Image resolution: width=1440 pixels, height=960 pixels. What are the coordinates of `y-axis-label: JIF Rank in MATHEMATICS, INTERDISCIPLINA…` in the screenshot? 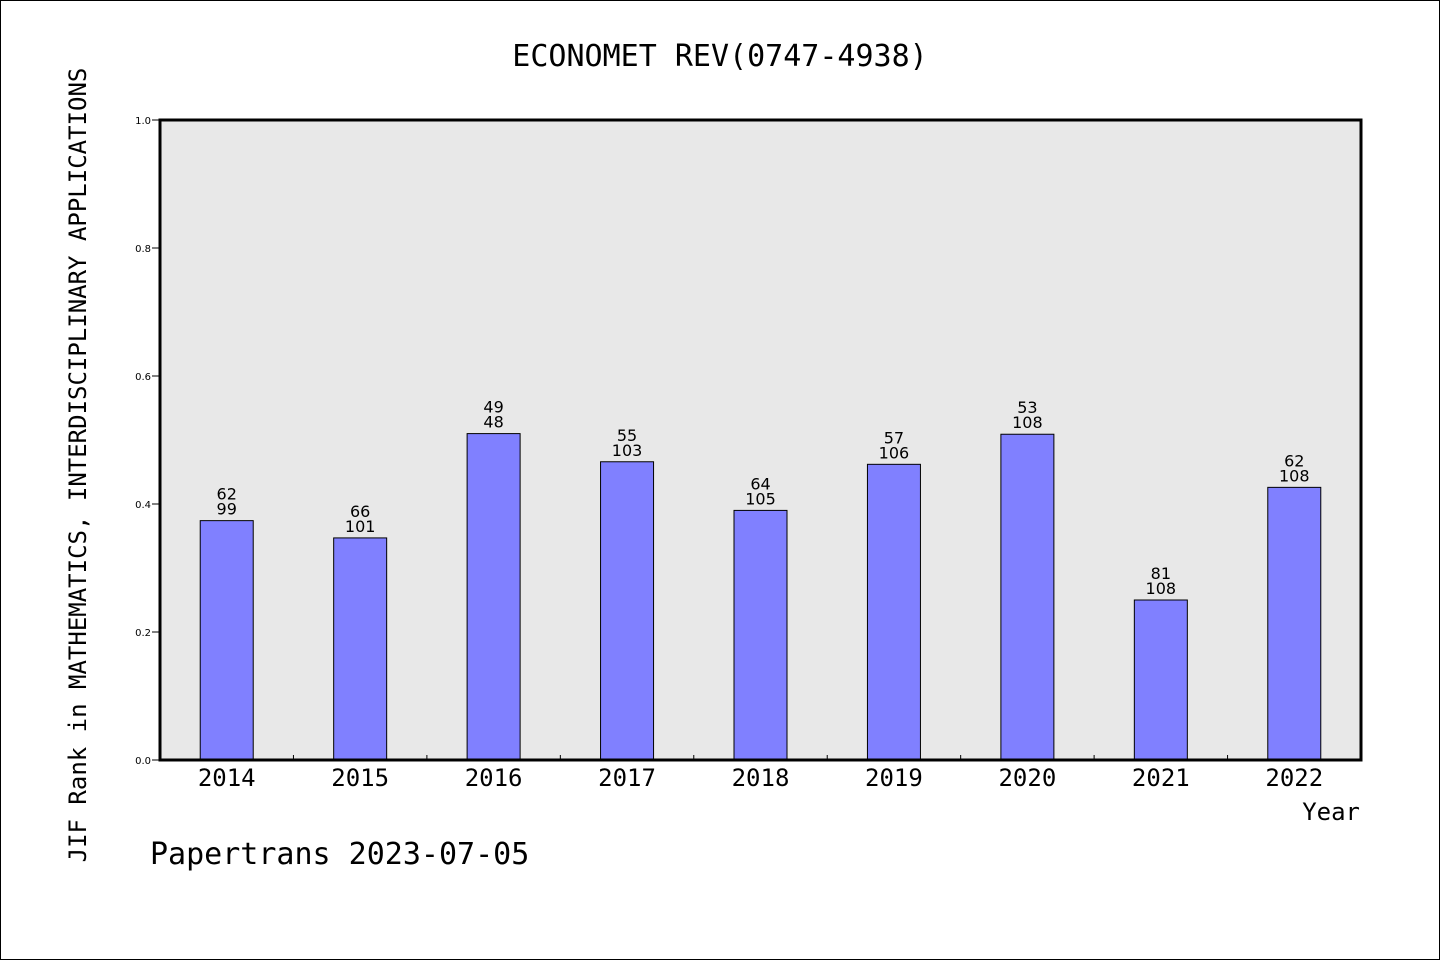 It's located at (78, 465).